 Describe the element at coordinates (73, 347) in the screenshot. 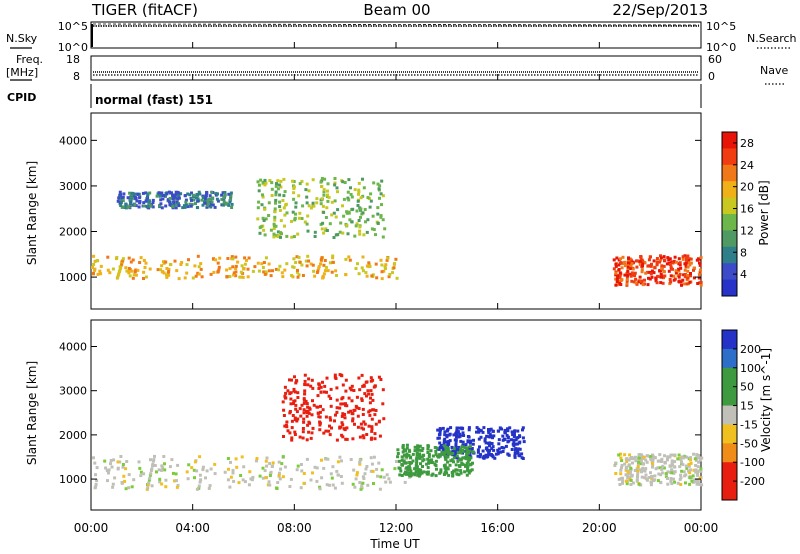

I see `y-tick-label: 4000` at that location.